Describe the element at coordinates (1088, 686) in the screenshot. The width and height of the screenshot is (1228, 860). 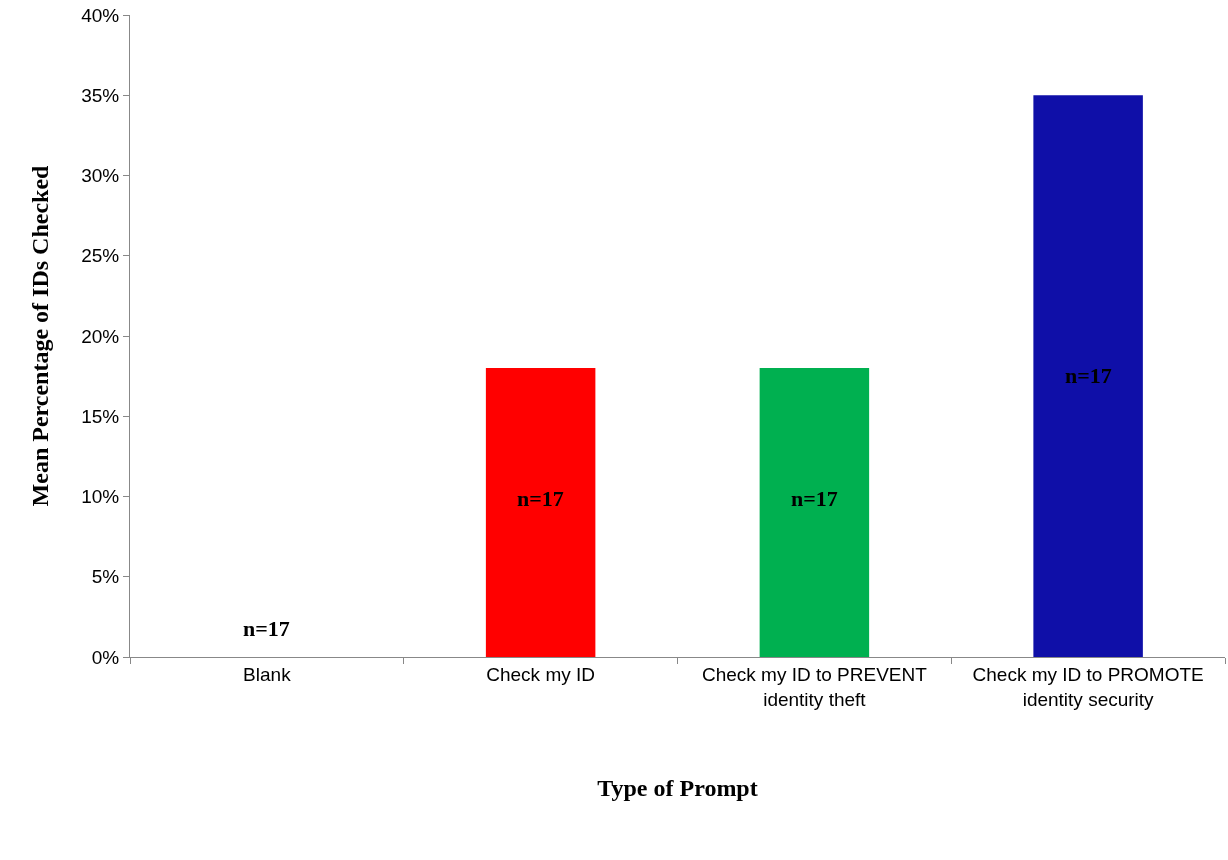
I see `x-tick-label: Check my ID to PROMOTE identity security` at that location.